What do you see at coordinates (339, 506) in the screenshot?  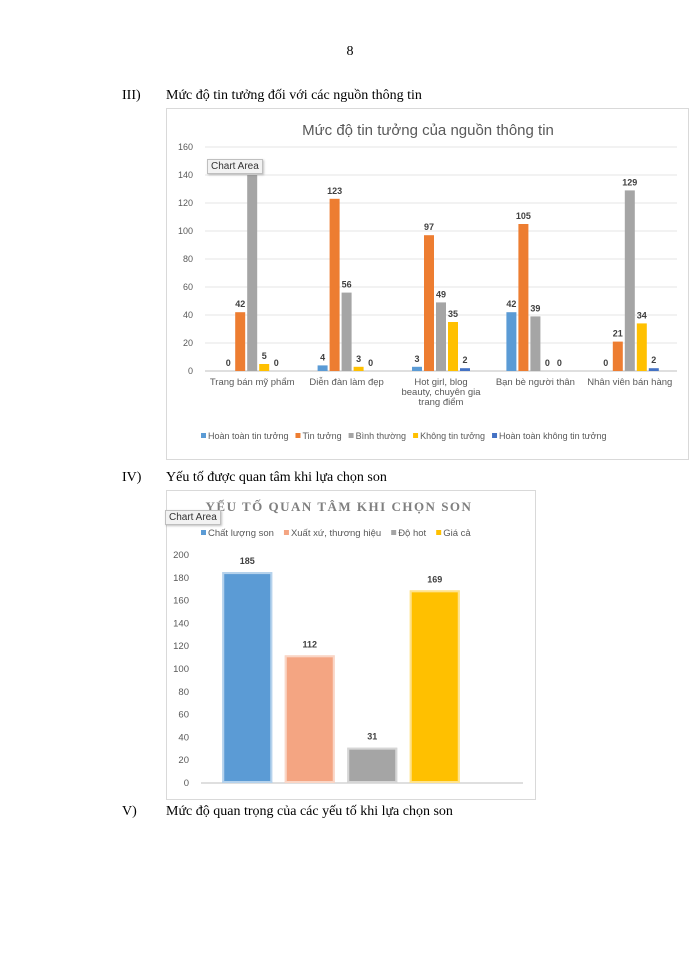 I see `chart-title: YẾU TỐ QUAN TÂM KHI CHỌN SON` at bounding box center [339, 506].